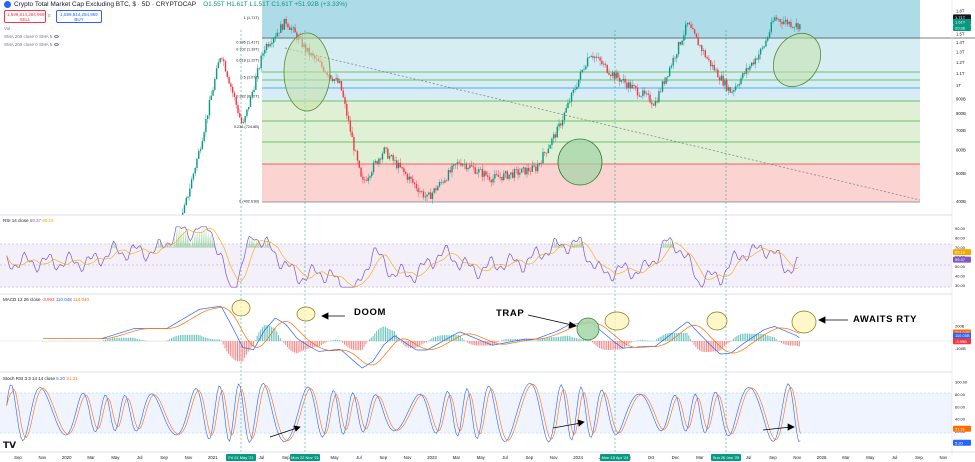 The height and width of the screenshot is (462, 975). I want to click on ellipse-breakout-2023, so click(580, 162).